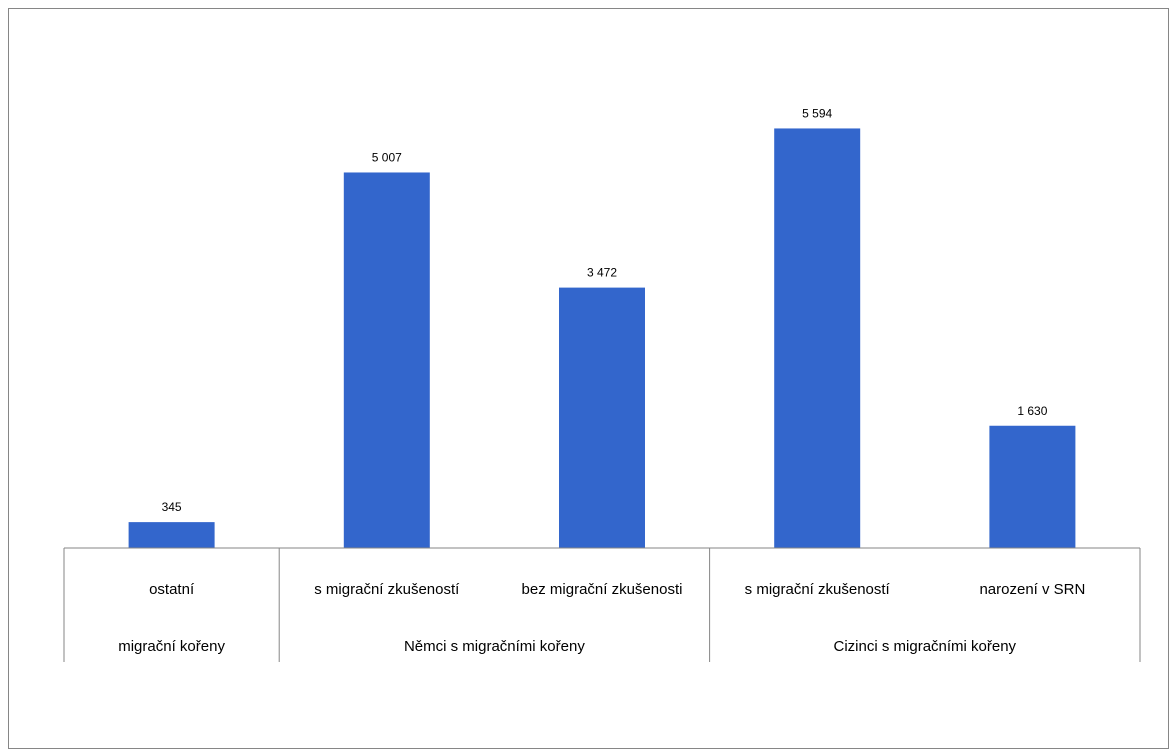  I want to click on group-label-2: Němci s migračními kořeny, so click(494, 646).